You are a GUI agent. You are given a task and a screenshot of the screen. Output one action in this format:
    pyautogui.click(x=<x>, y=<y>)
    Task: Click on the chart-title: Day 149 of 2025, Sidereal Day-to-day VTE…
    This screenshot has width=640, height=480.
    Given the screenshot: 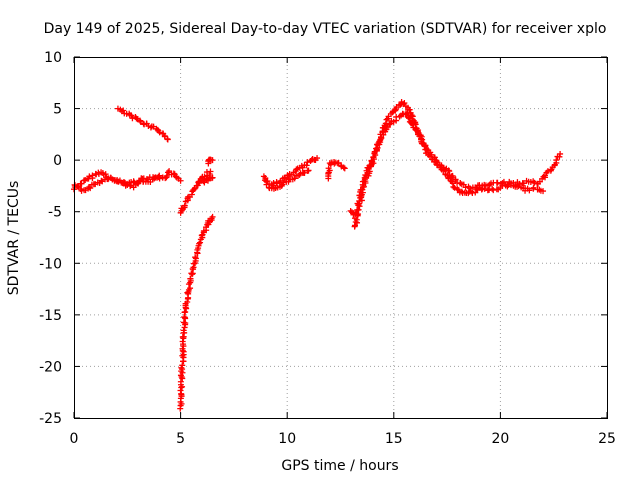 What is the action you would take?
    pyautogui.click(x=325, y=29)
    